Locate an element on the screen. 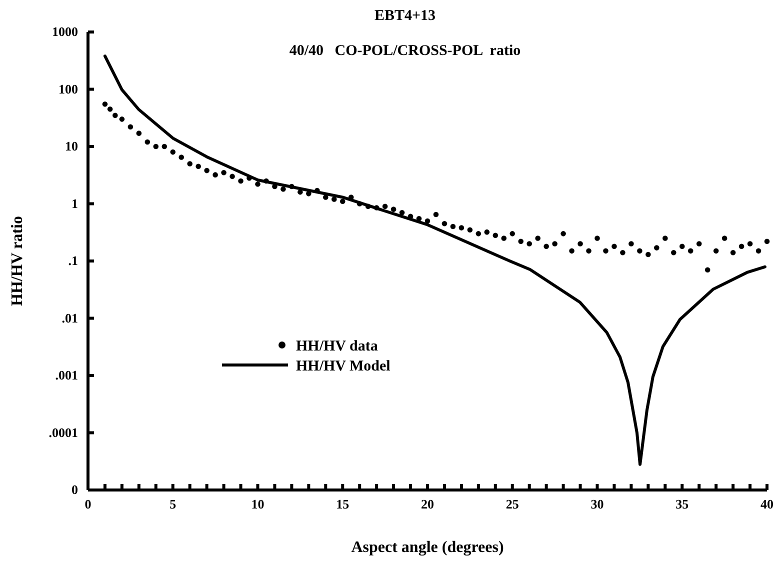 This screenshot has height=562, width=774. y-tick-label: 10 is located at coordinates (71, 146).